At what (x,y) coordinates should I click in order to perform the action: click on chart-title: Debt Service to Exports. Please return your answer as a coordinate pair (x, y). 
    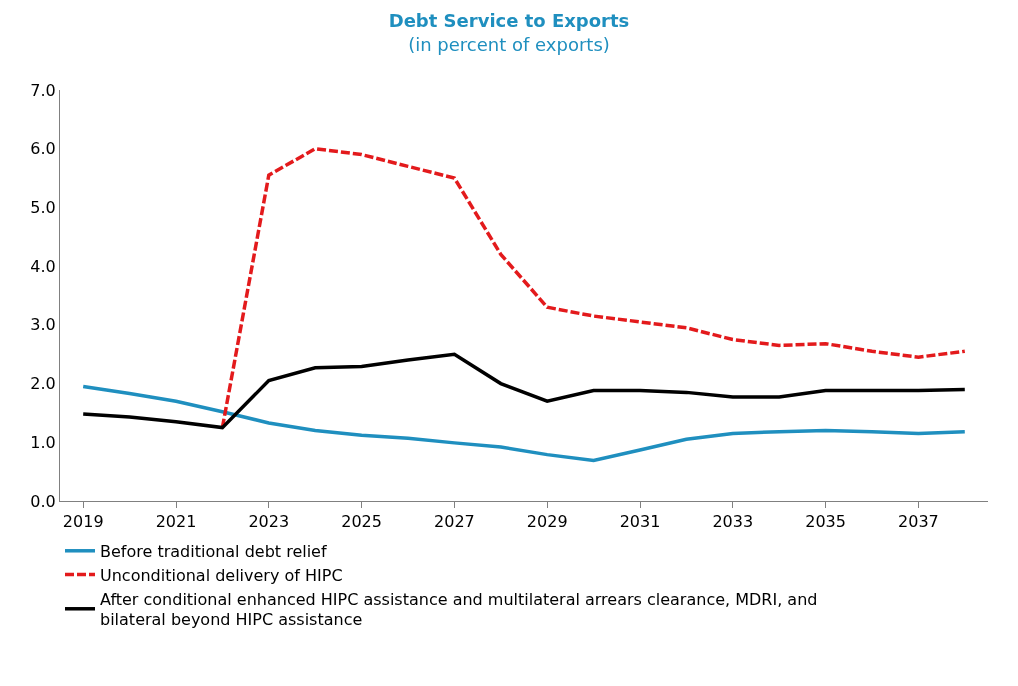
    Looking at the image, I should click on (509, 21).